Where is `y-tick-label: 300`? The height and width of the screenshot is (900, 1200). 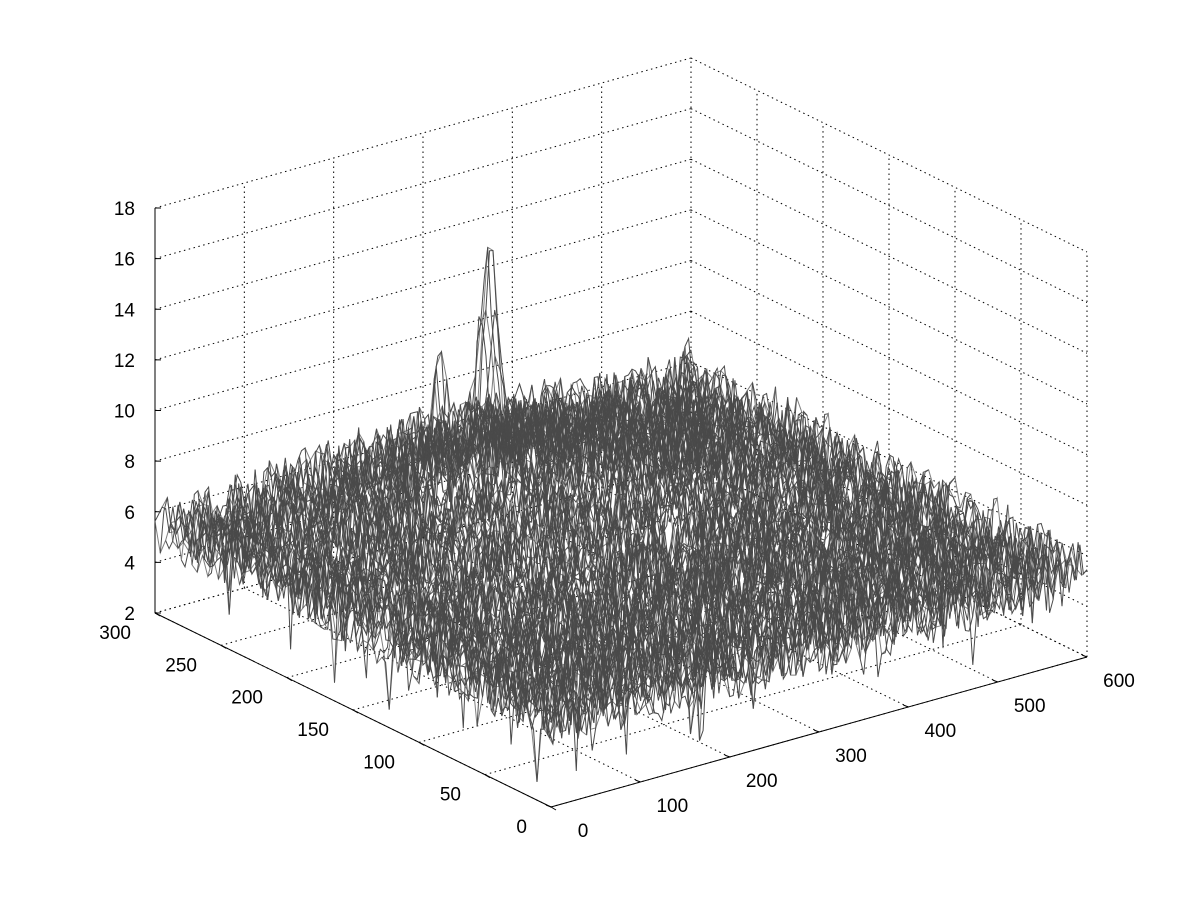
y-tick-label: 300 is located at coordinates (115, 633).